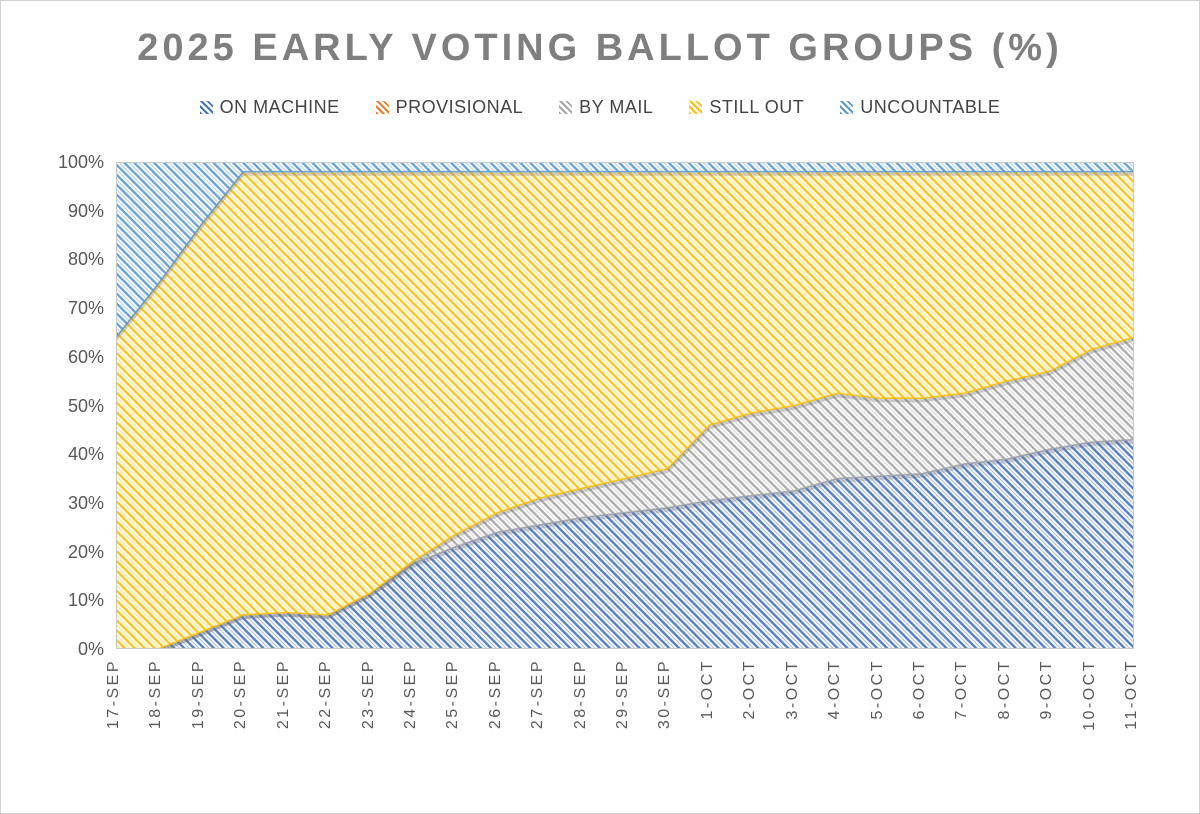 This screenshot has height=814, width=1200. Describe the element at coordinates (580, 694) in the screenshot. I see `x-tick-label: 28-SEP` at that location.